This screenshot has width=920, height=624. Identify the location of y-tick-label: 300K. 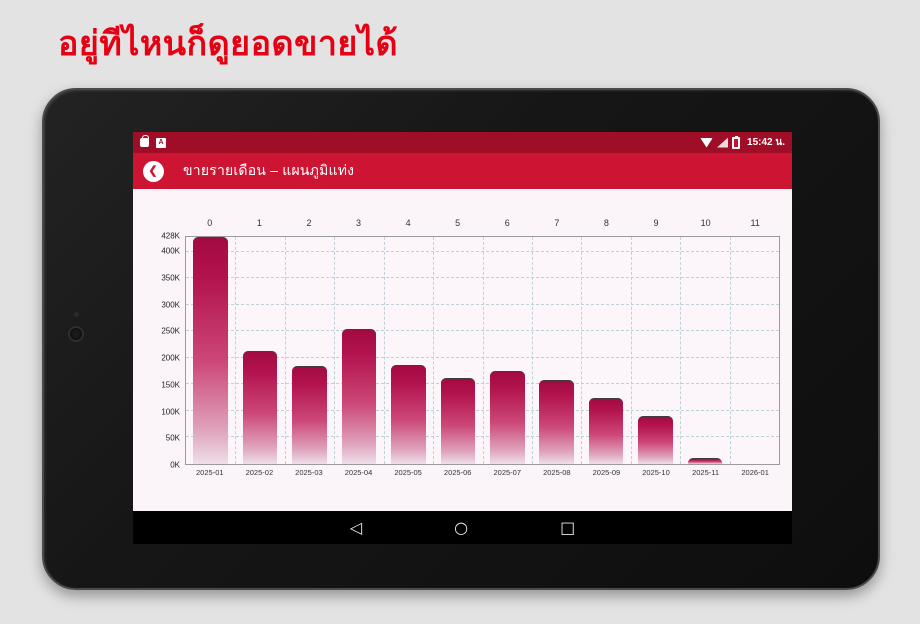
(170, 304).